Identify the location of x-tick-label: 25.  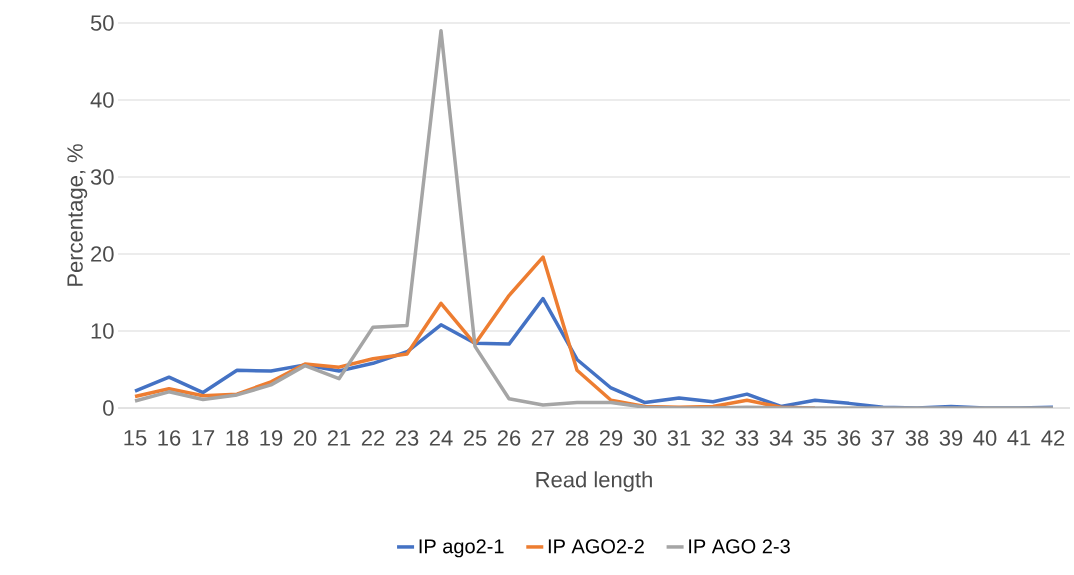
(475, 438).